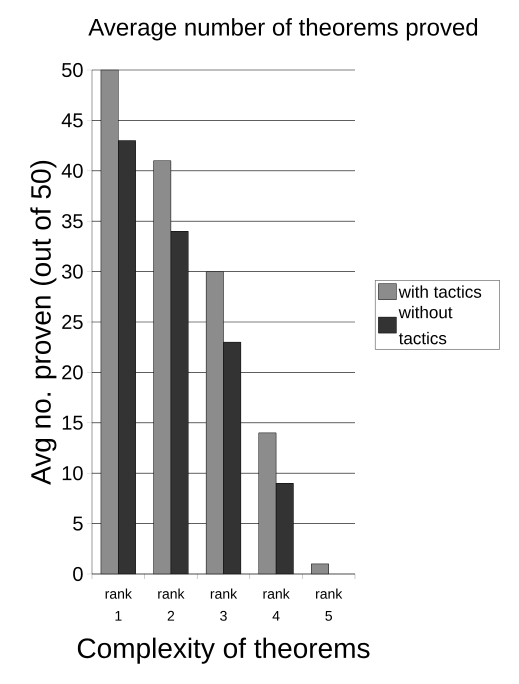 This screenshot has height=684, width=519. What do you see at coordinates (72, 221) in the screenshot?
I see `y-tick-label: 35` at bounding box center [72, 221].